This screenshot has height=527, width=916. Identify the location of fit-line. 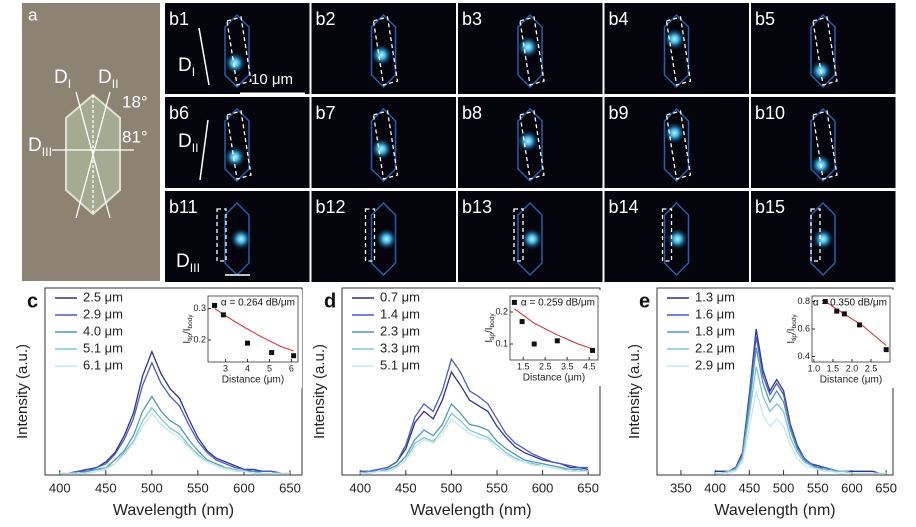
(254, 330).